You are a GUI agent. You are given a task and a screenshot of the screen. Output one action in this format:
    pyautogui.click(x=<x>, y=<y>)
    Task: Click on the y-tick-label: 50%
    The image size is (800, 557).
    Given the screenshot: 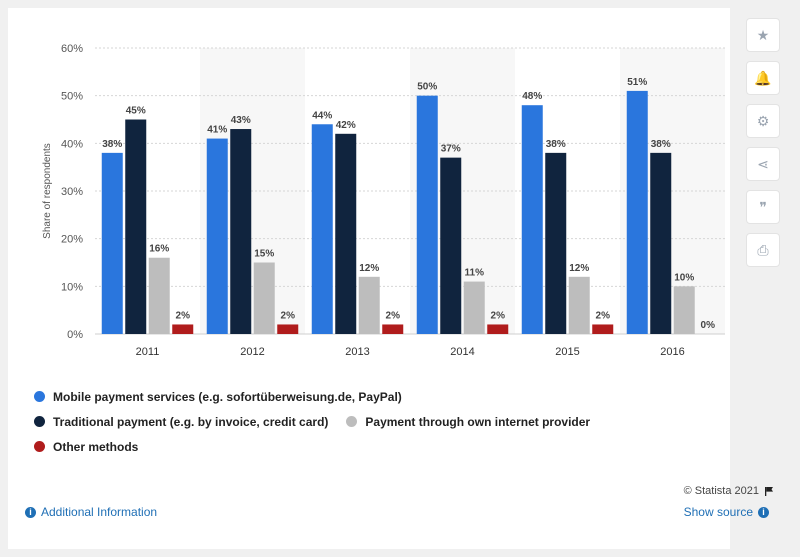 What is the action you would take?
    pyautogui.click(x=72, y=97)
    